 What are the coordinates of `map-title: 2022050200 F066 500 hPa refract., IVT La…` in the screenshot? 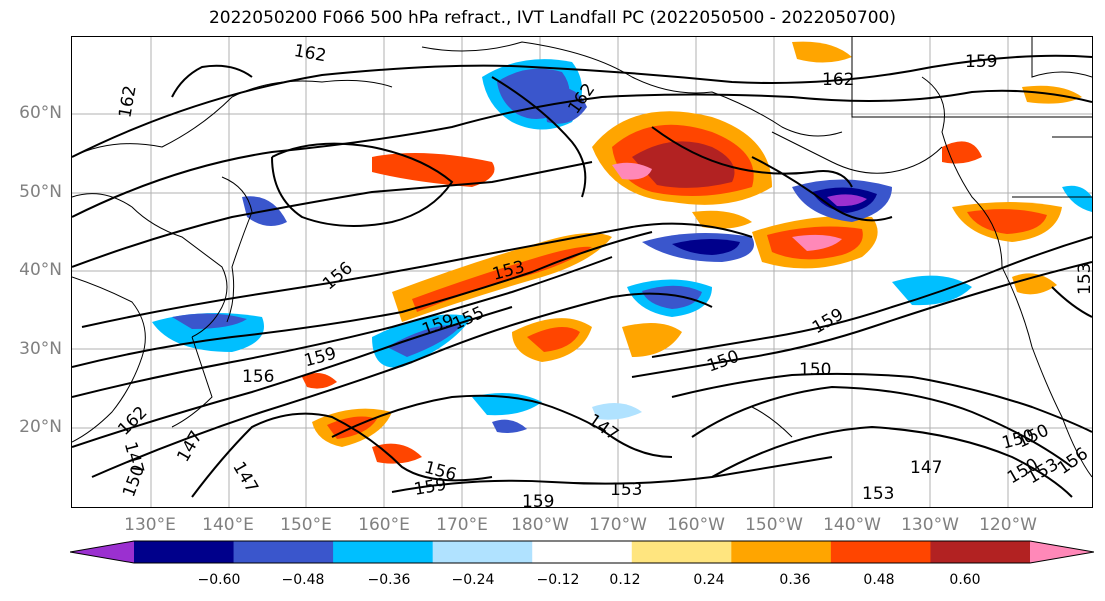 It's located at (552, 18).